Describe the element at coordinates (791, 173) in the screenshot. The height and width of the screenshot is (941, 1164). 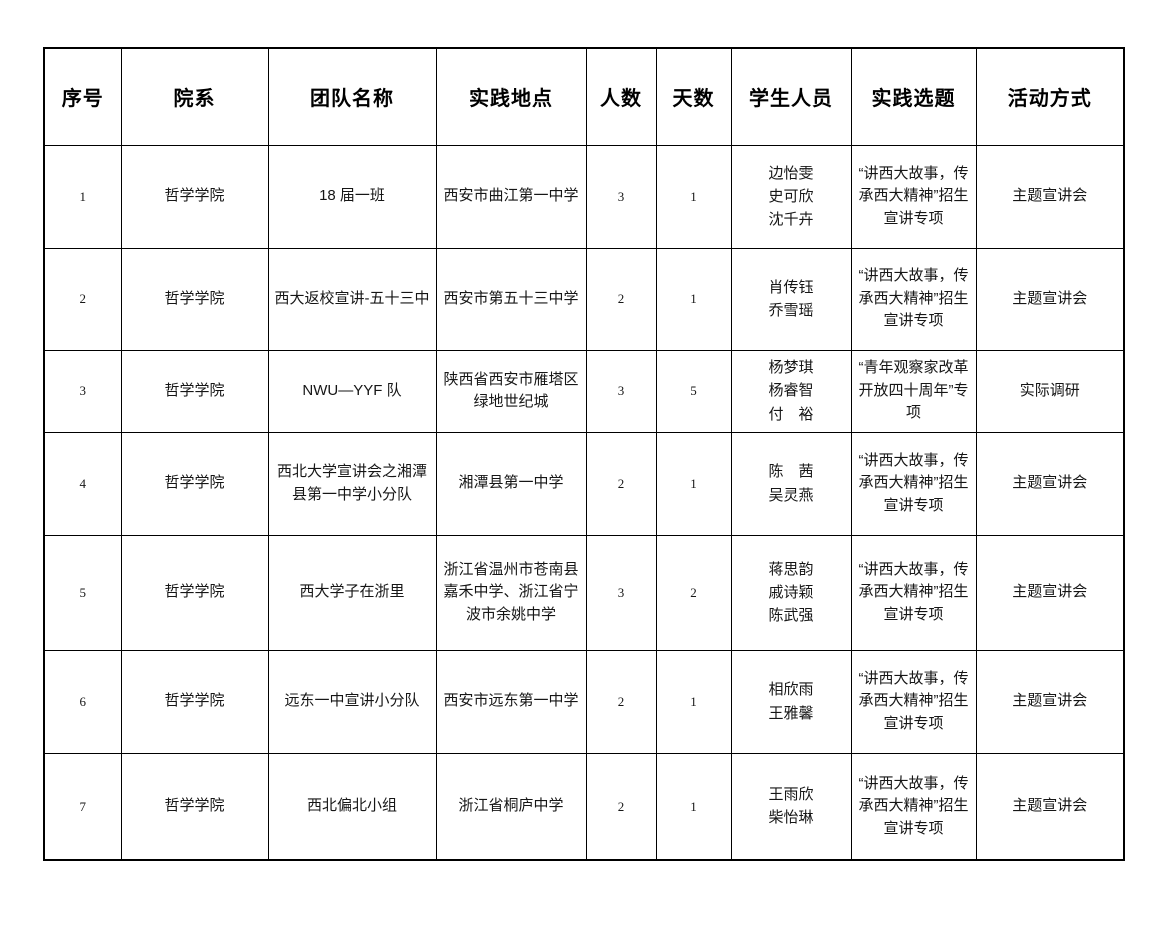
I see `student-name: 边怡雯` at that location.